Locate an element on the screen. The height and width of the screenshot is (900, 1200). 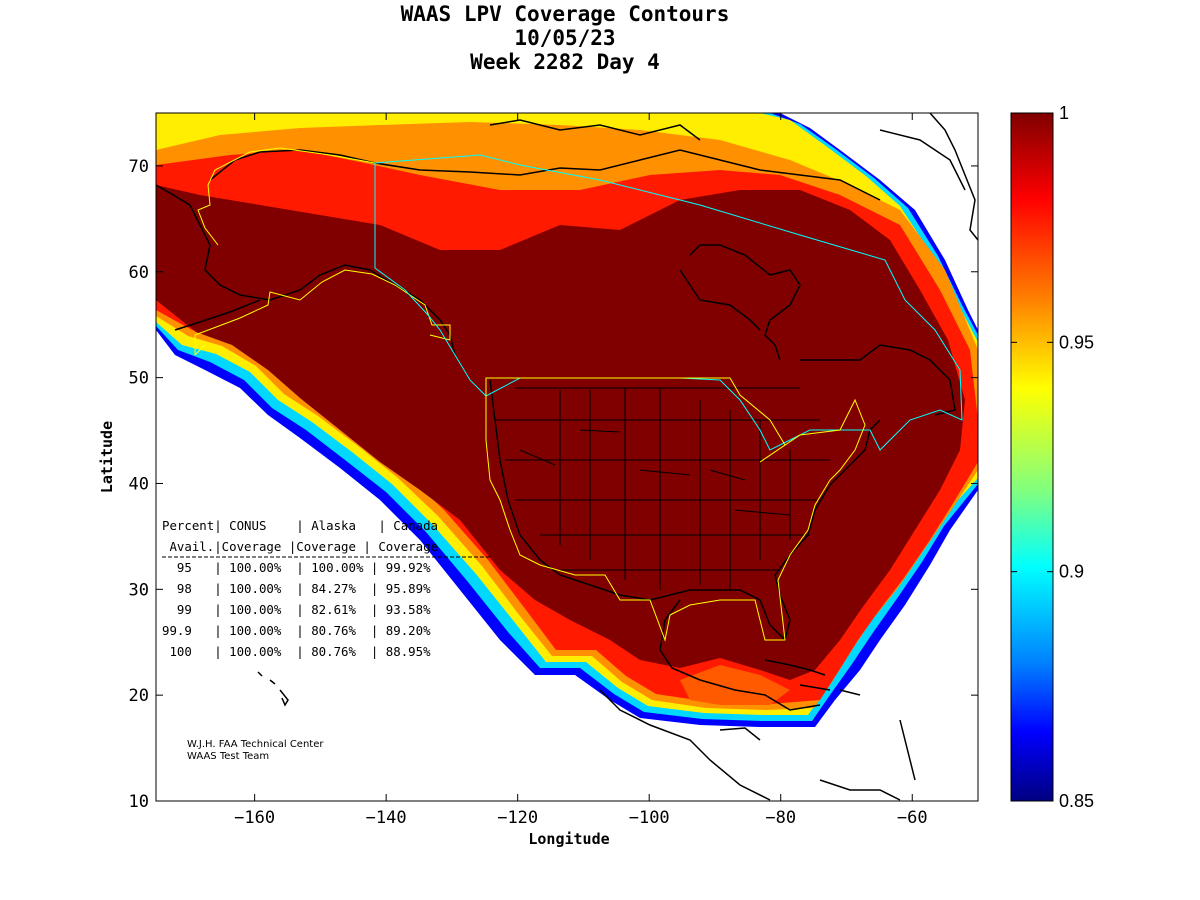
x-tick-label: −160 is located at coordinates (254, 818).